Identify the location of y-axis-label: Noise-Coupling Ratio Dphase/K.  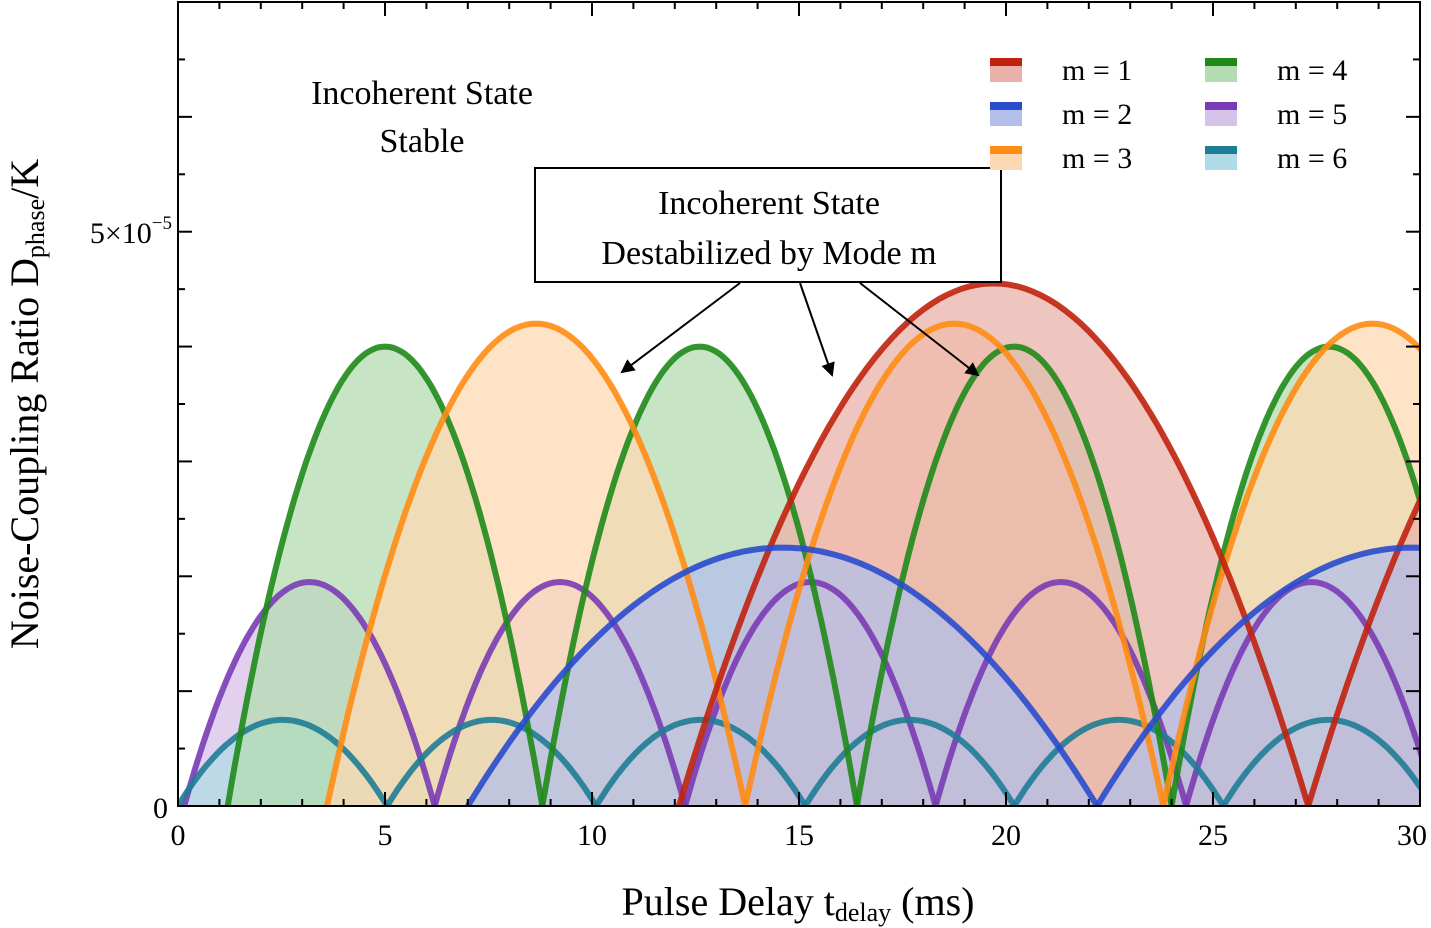
(26, 404).